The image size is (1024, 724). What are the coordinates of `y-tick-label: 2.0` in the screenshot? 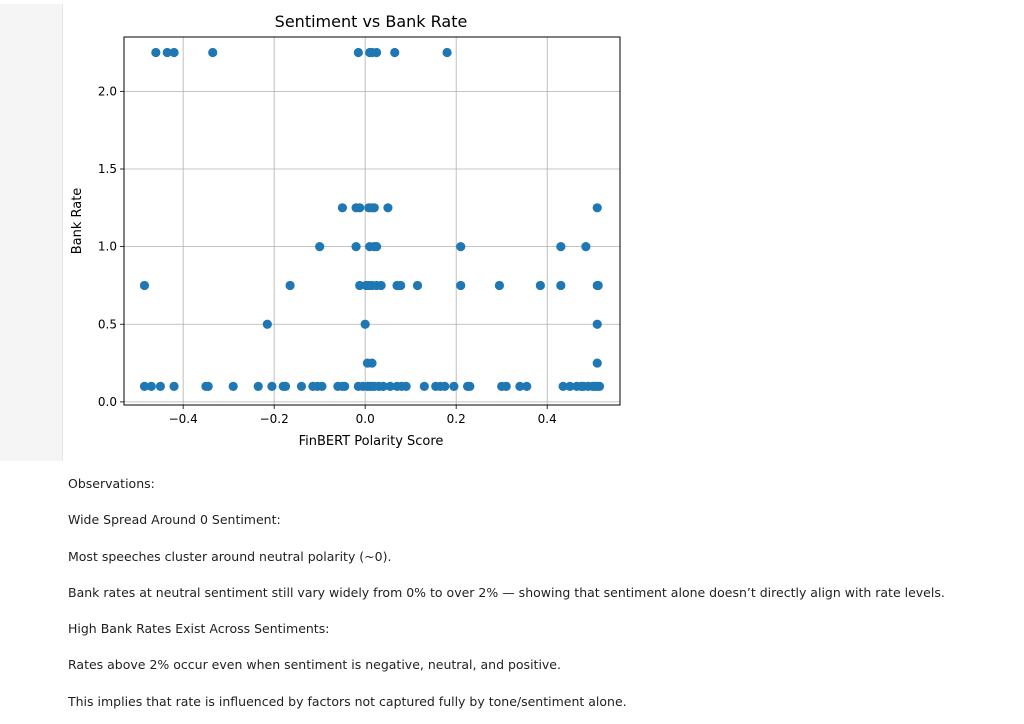 It's located at (107, 91).